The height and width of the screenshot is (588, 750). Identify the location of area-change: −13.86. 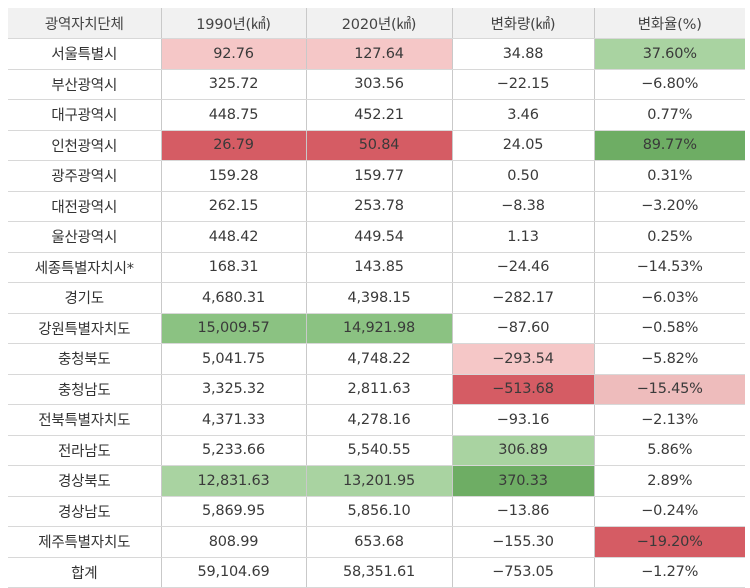
(523, 511).